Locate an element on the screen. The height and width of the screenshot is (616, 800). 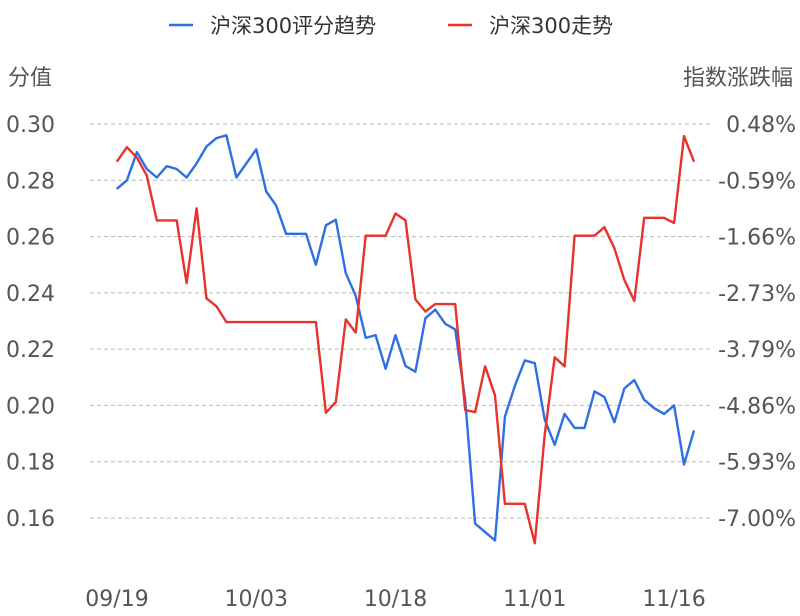
left-axis-title: 分值 is located at coordinates (30, 78).